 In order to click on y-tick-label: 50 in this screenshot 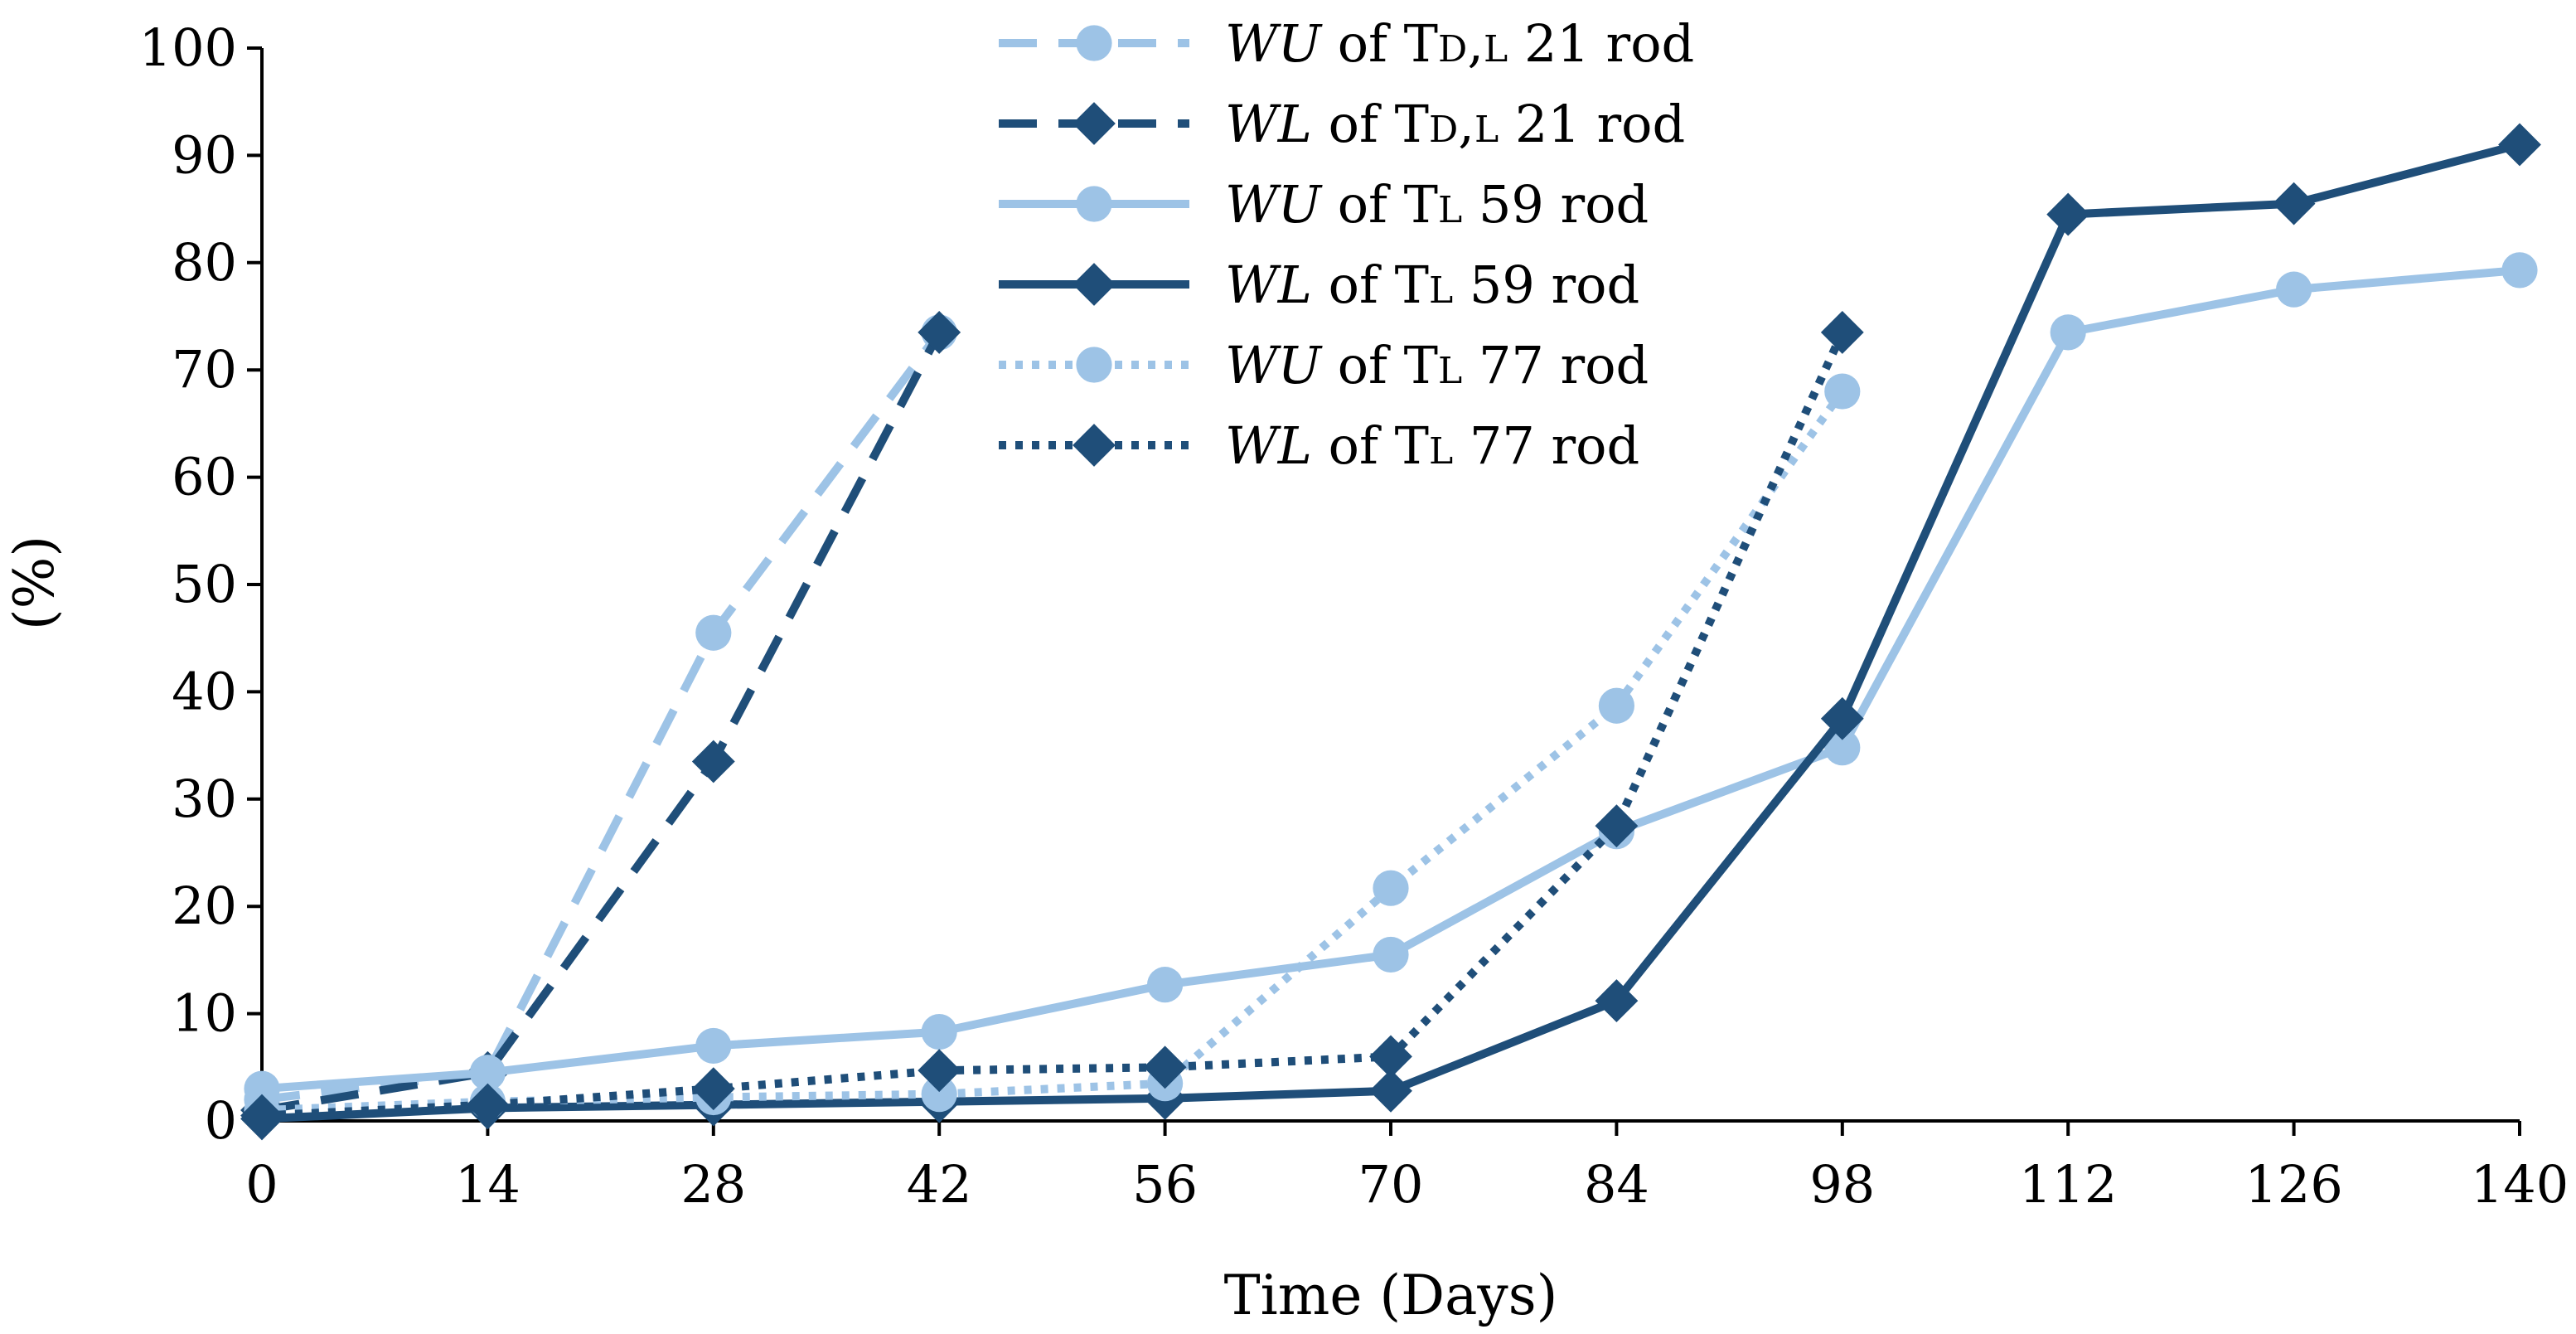, I will do `click(204, 584)`.